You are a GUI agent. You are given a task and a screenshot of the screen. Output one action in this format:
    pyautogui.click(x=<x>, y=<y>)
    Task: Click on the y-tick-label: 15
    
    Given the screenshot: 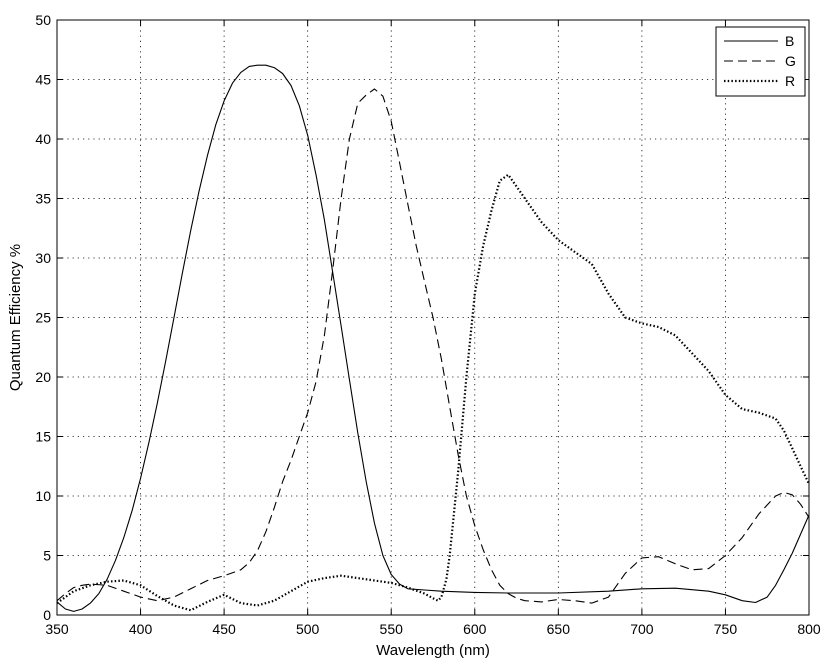 What is the action you would take?
    pyautogui.click(x=43, y=437)
    